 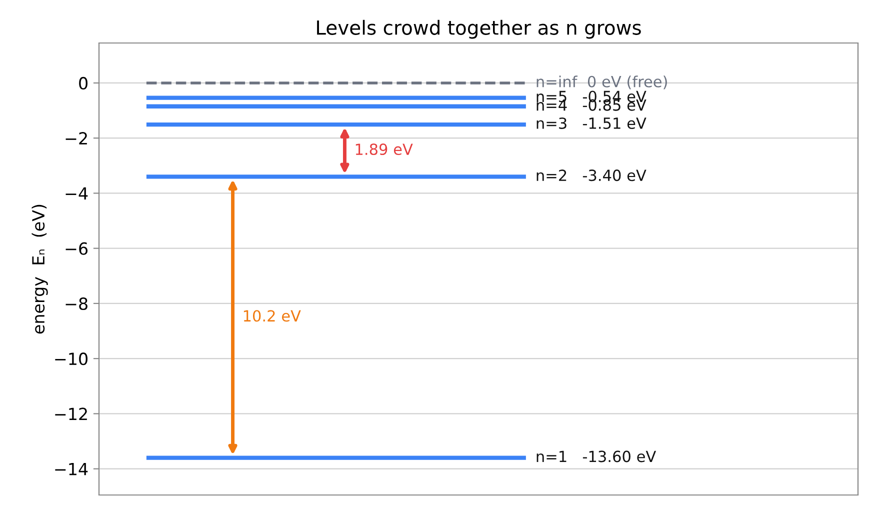 I want to click on y-tick-label: −8, so click(x=77, y=303).